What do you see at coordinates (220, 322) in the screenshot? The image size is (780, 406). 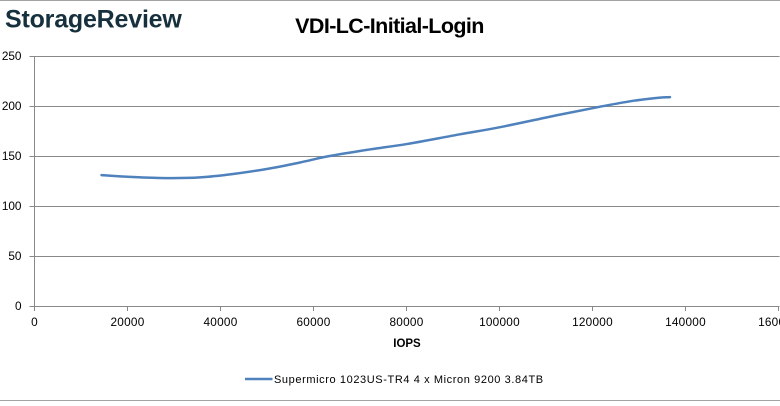 I see `svg-text: 40000` at bounding box center [220, 322].